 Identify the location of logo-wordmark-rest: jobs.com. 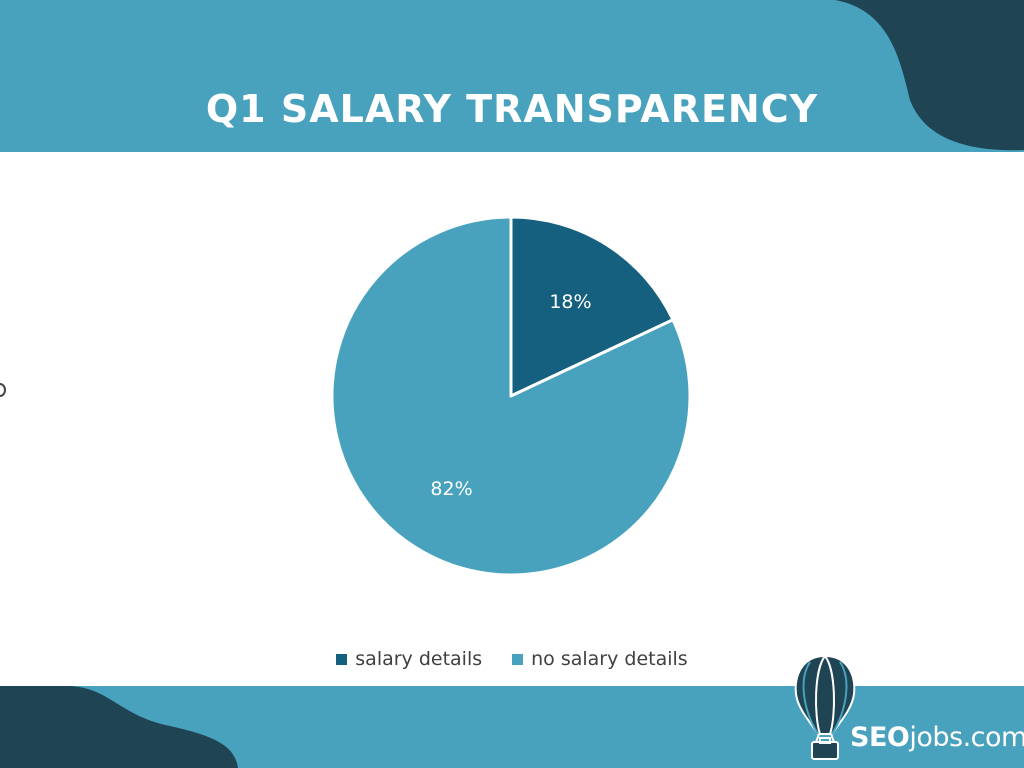
(966, 737).